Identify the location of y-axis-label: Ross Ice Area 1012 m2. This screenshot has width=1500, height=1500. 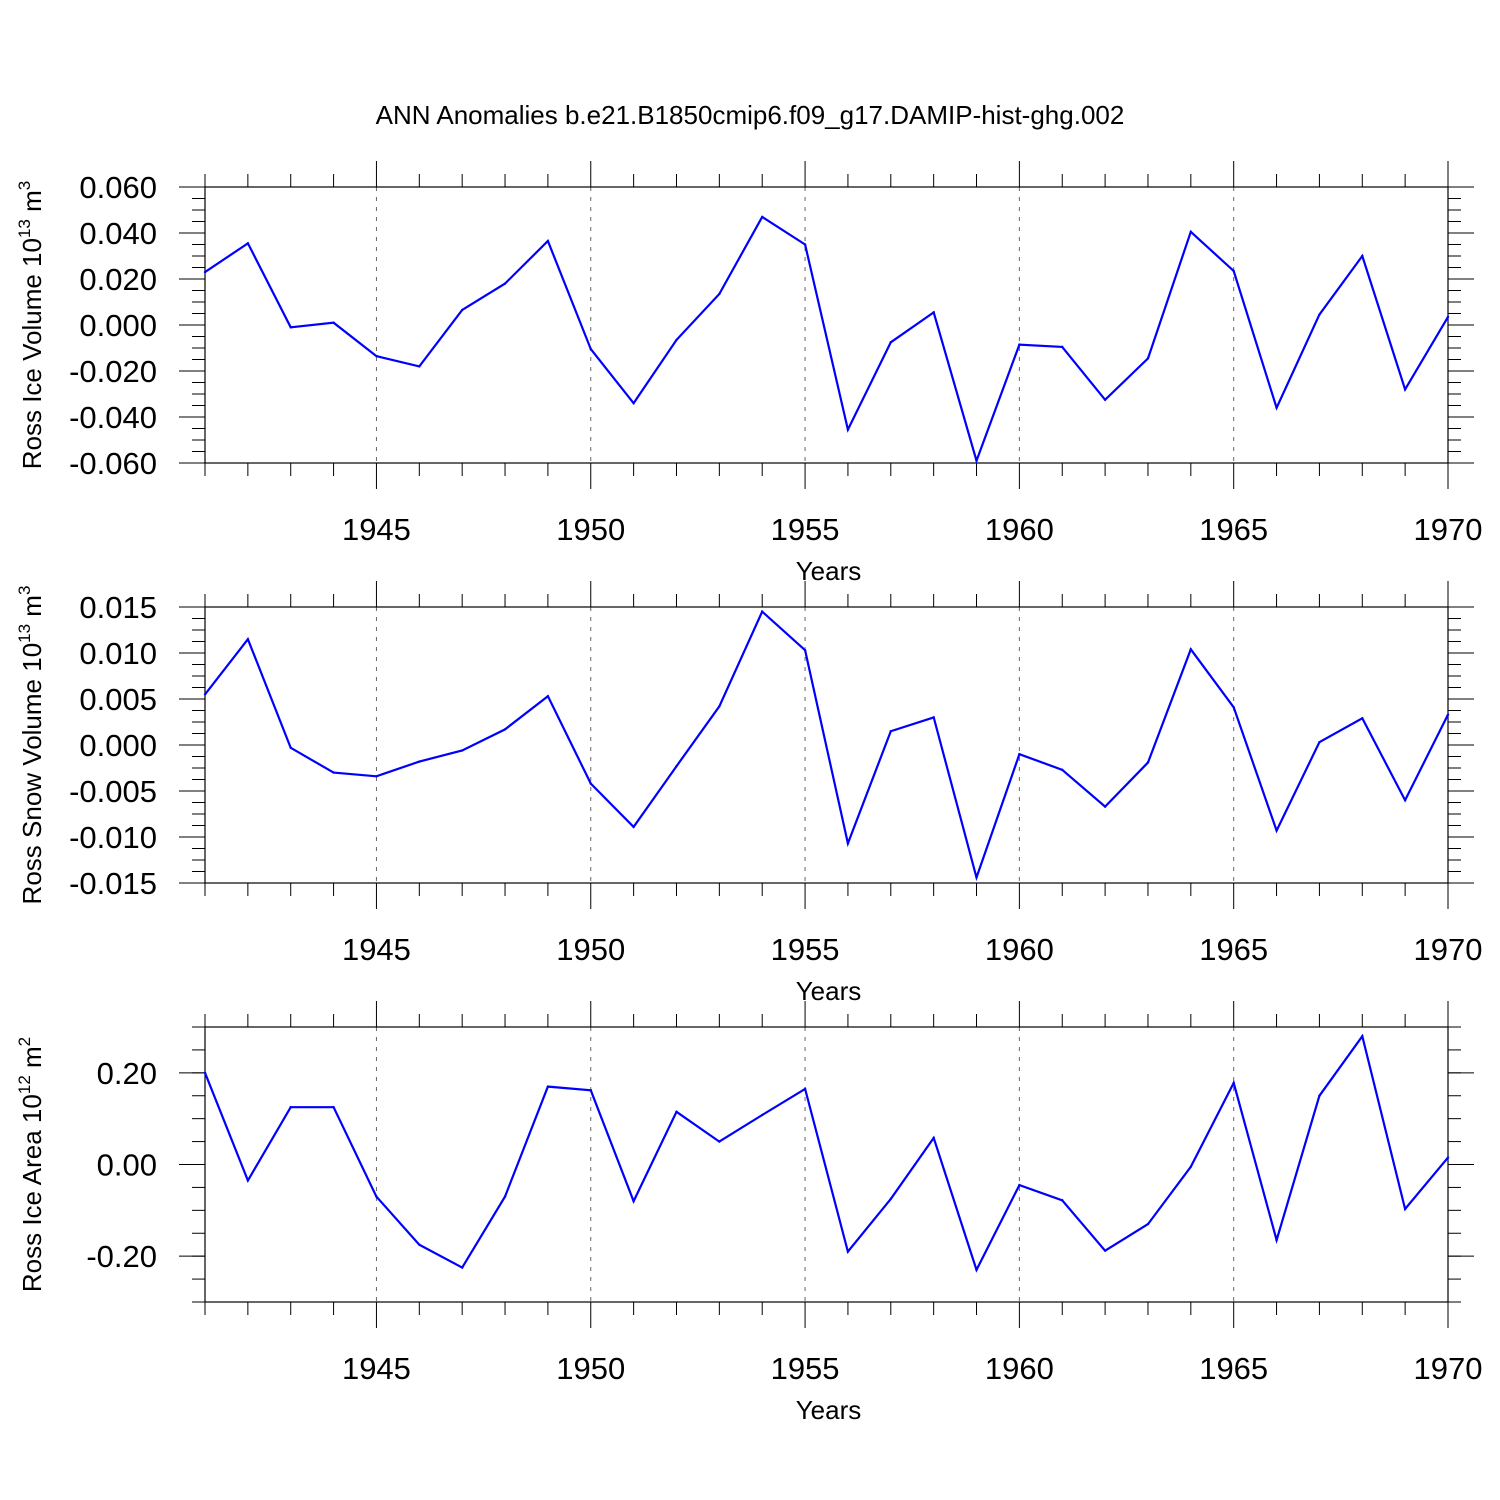
(31, 1164).